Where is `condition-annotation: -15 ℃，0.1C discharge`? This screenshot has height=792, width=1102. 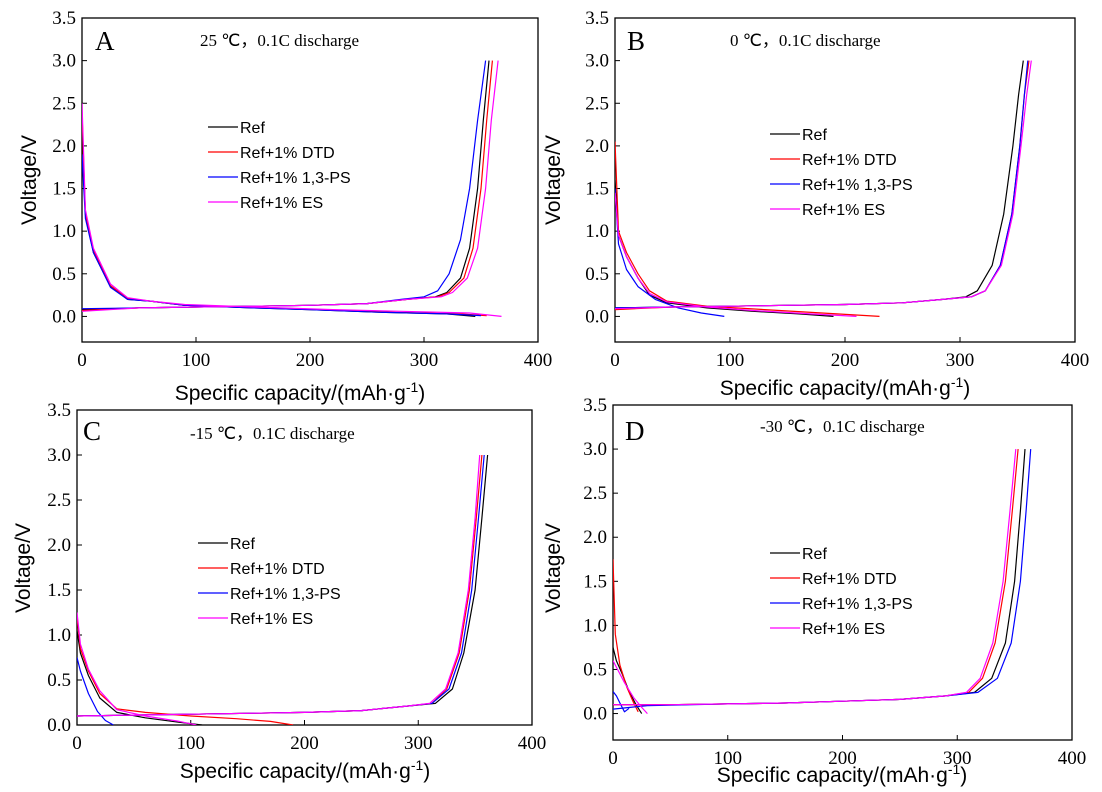
condition-annotation: -15 ℃，0.1C discharge is located at coordinates (272, 433).